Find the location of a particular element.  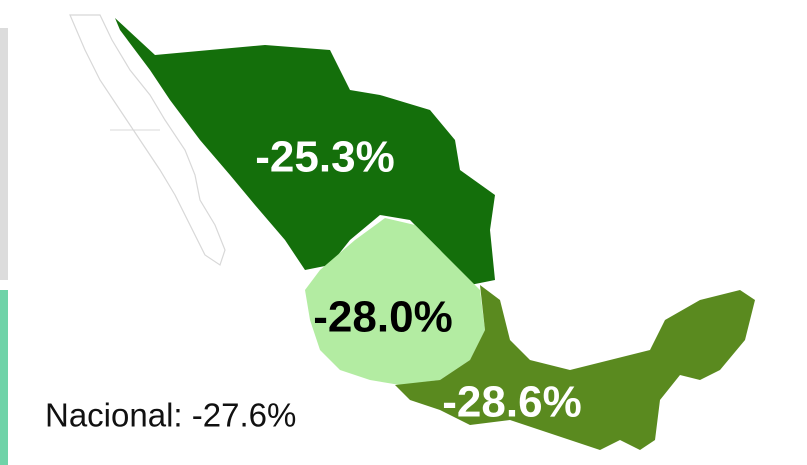

region-label: -28.0% is located at coordinates (382, 317).